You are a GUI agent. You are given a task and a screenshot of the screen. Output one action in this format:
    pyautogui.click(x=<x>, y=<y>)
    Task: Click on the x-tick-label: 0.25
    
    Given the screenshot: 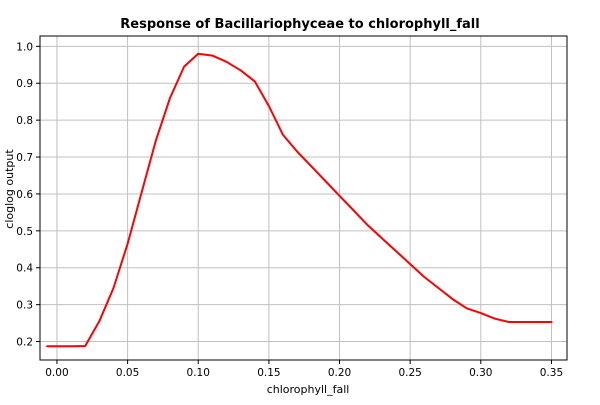 What is the action you would take?
    pyautogui.click(x=409, y=373)
    